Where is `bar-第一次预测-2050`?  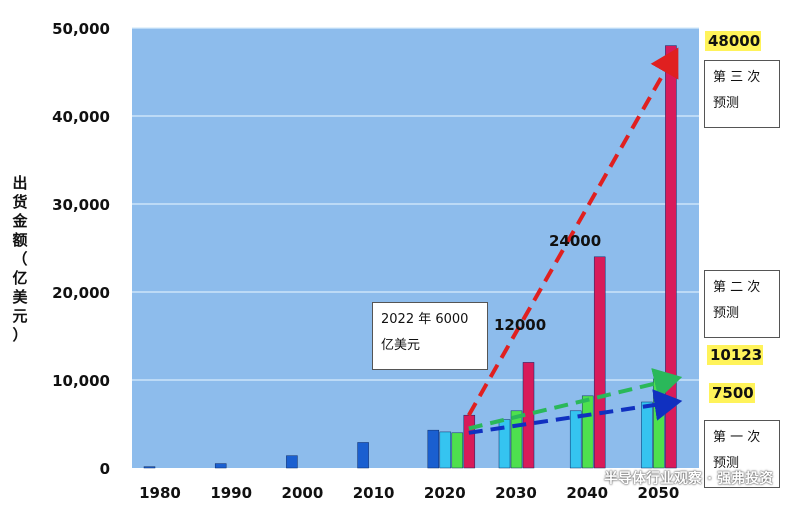
bar-第一次预测-2050 is located at coordinates (647, 435).